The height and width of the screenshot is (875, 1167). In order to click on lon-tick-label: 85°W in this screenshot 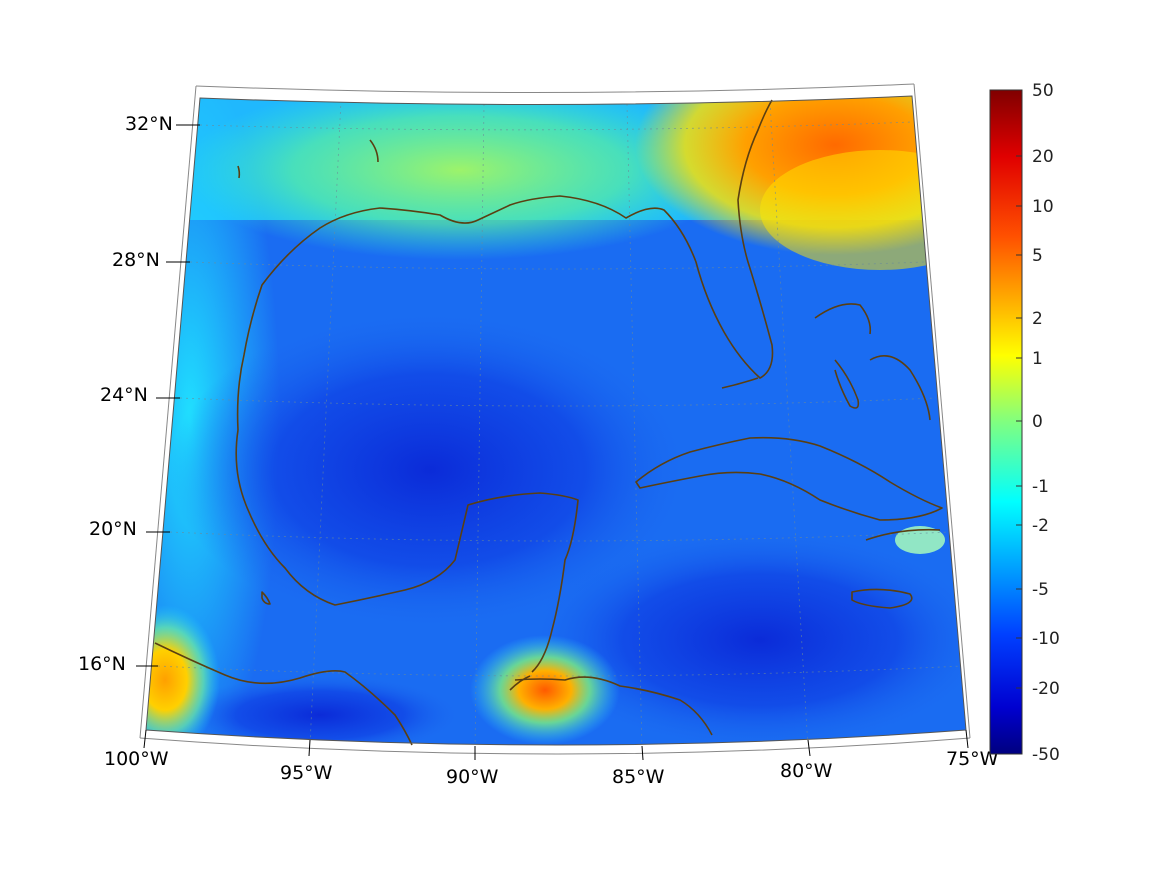, I will do `click(638, 777)`.